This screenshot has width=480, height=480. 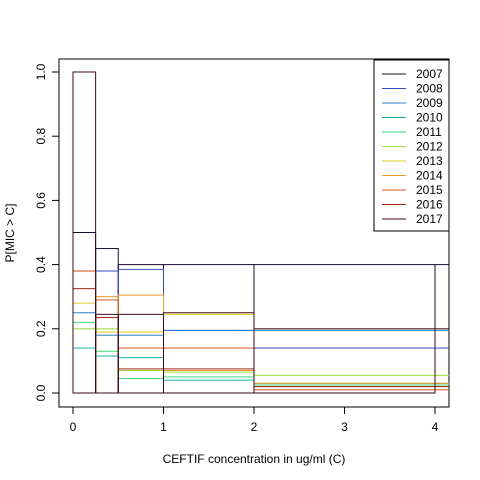 I want to click on x-axis: 0 1 2 3 4, so click(x=254, y=420).